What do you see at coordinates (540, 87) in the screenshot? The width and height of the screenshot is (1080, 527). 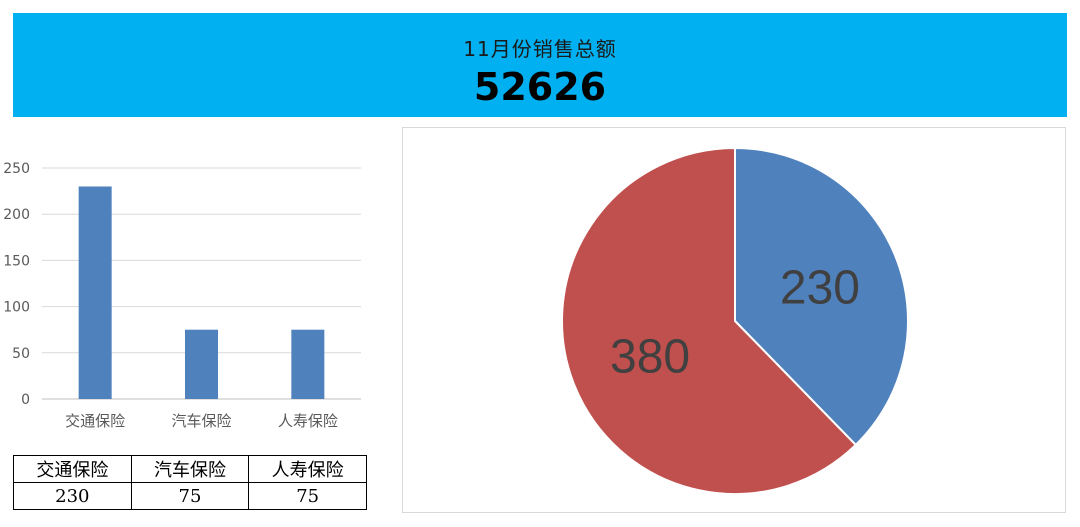 I see `sales-total: 52626` at bounding box center [540, 87].